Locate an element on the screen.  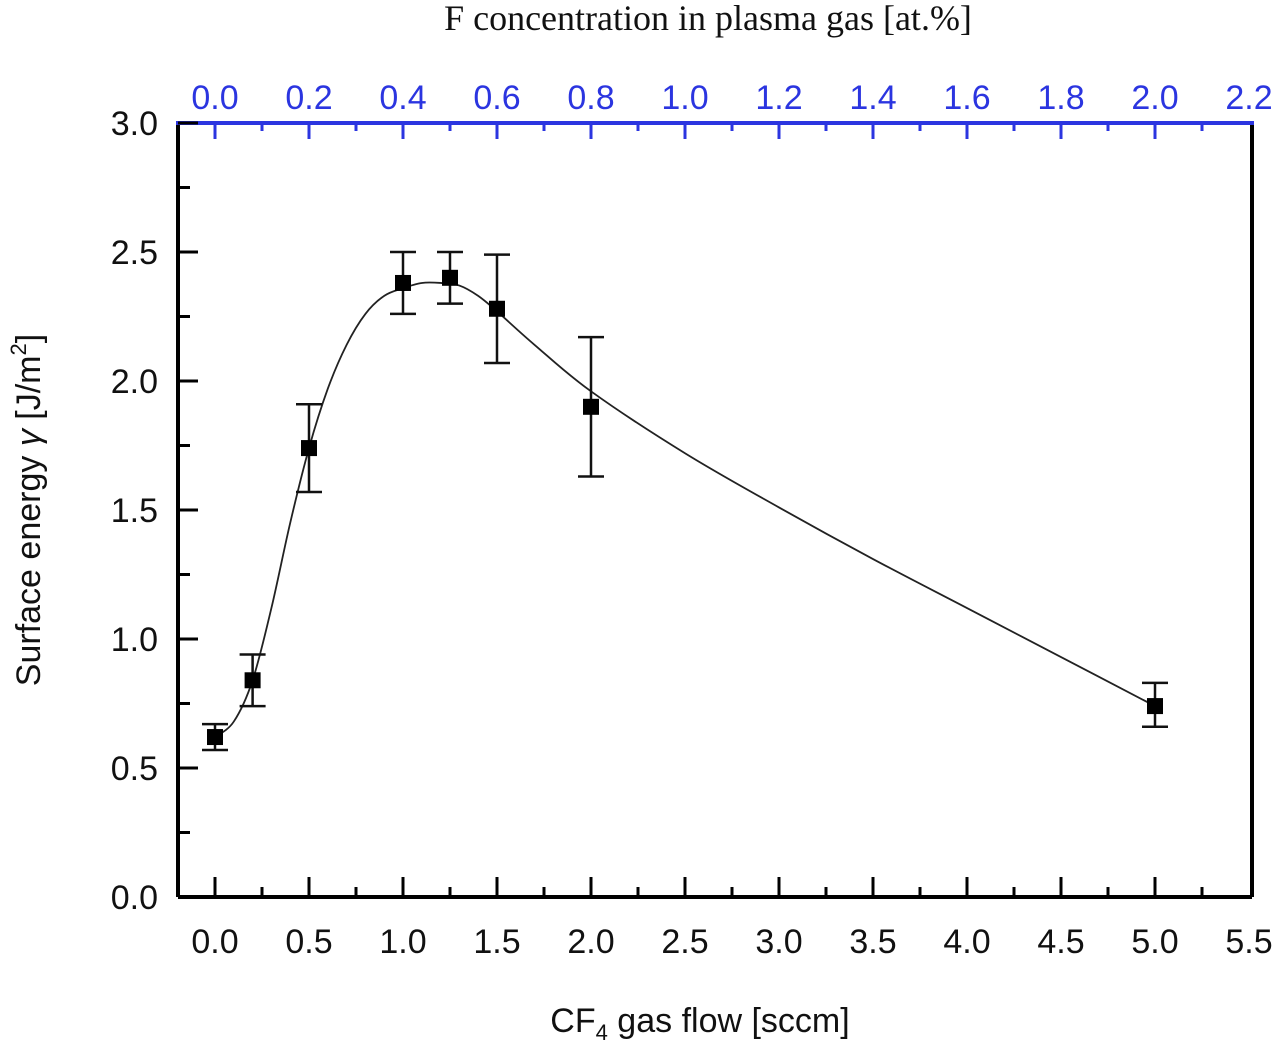
top-tick-label: 0.2 is located at coordinates (308, 98).